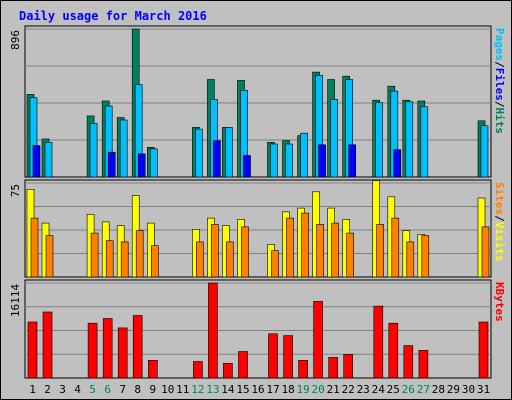 This screenshot has height=400, width=512. What do you see at coordinates (242, 389) in the screenshot?
I see `x-tick-label: 15` at bounding box center [242, 389].